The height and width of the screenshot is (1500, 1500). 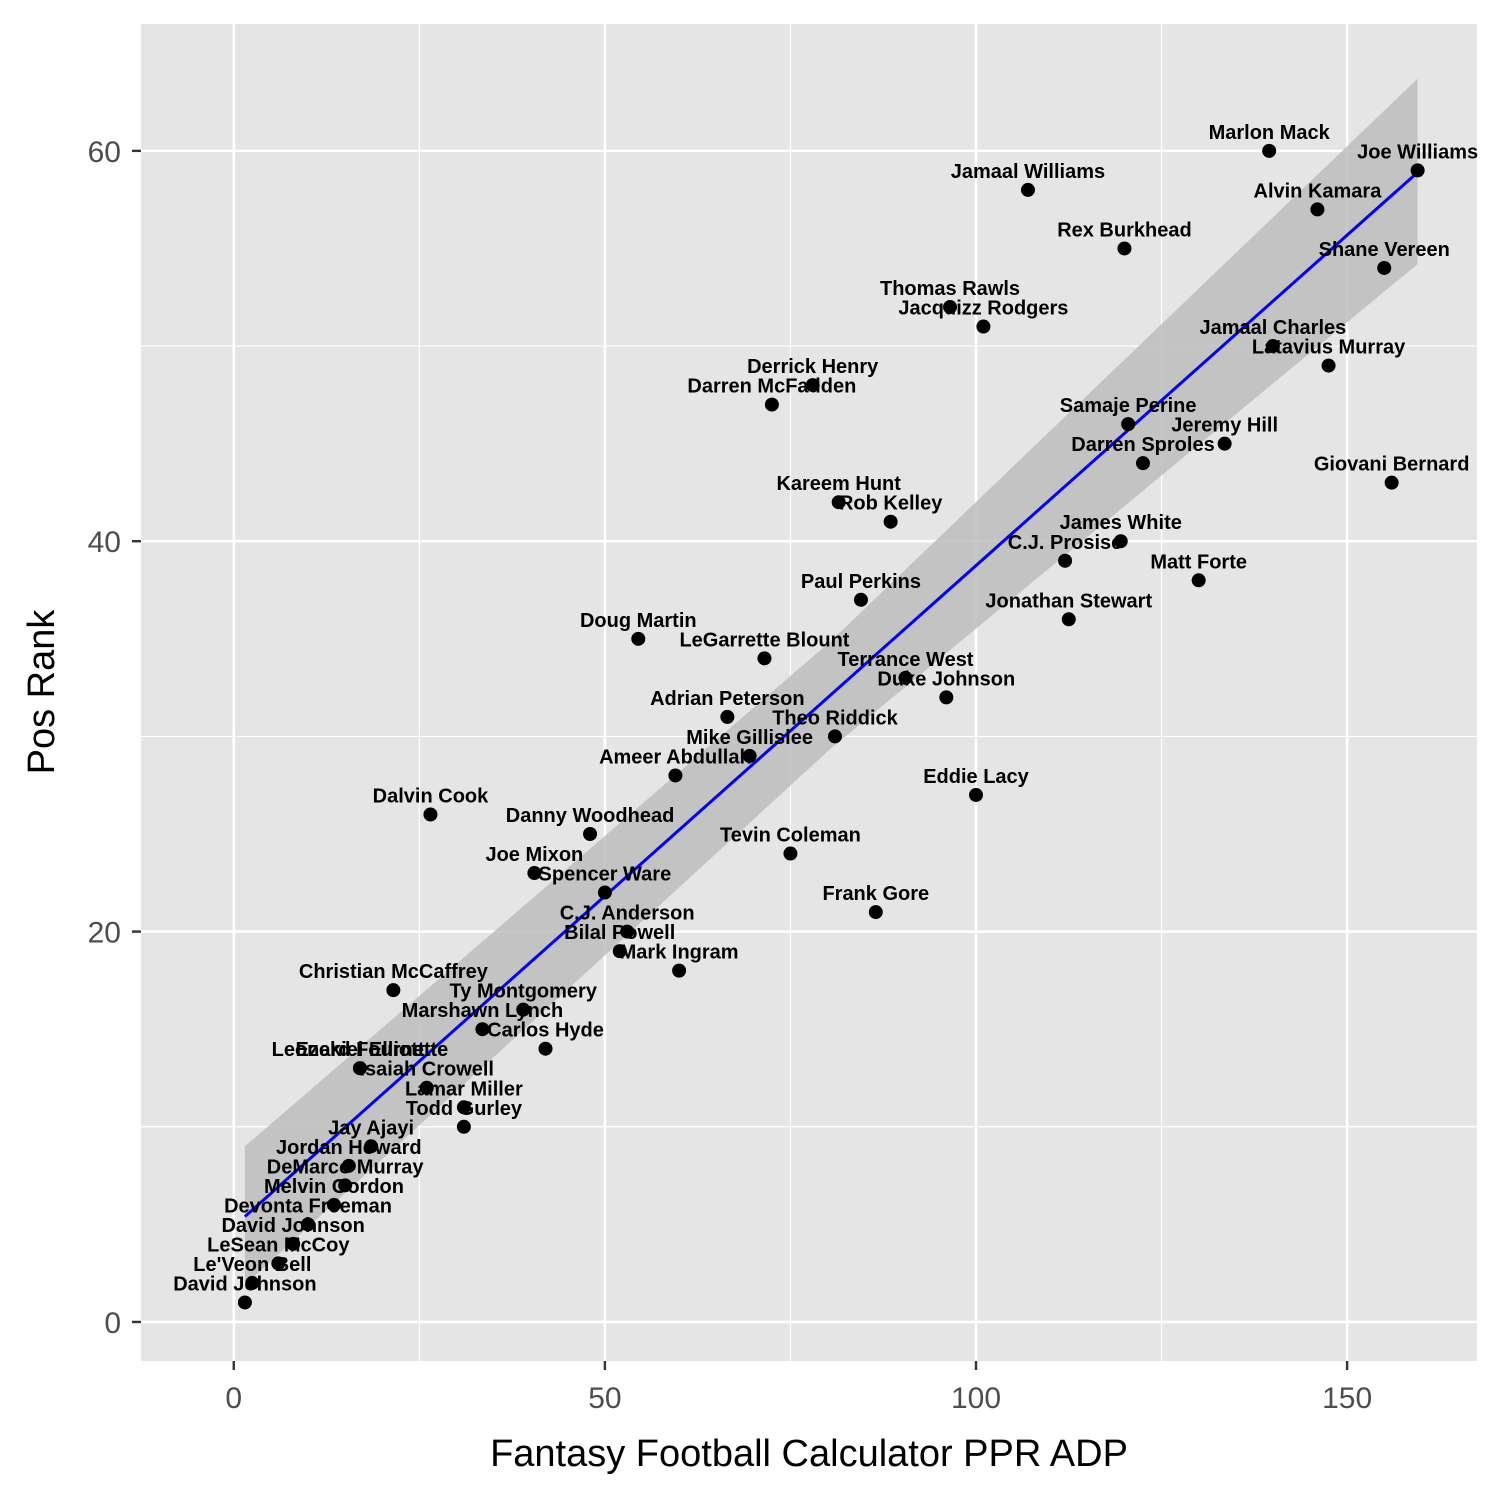 I want to click on point-label: Danny Woodhead, so click(x=590, y=816).